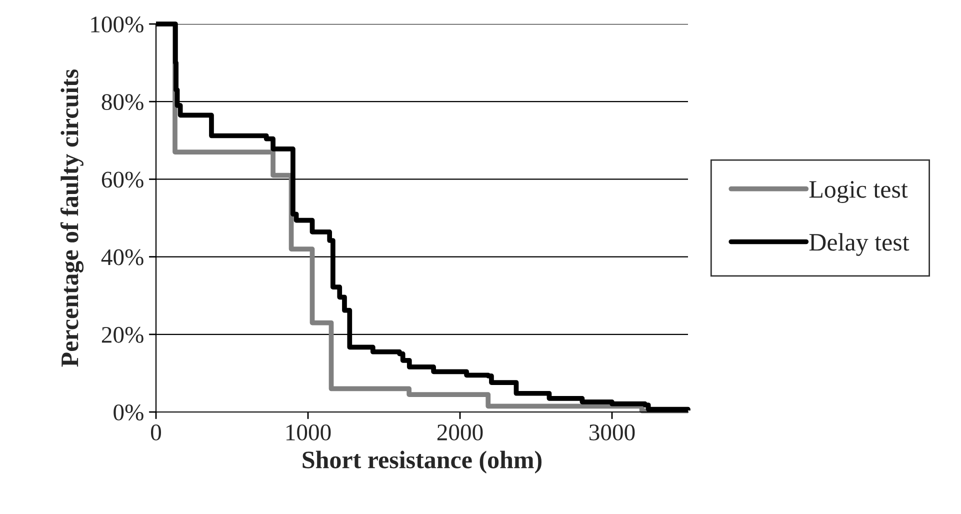  What do you see at coordinates (123, 180) in the screenshot?
I see `y-tick-label: 60%` at bounding box center [123, 180].